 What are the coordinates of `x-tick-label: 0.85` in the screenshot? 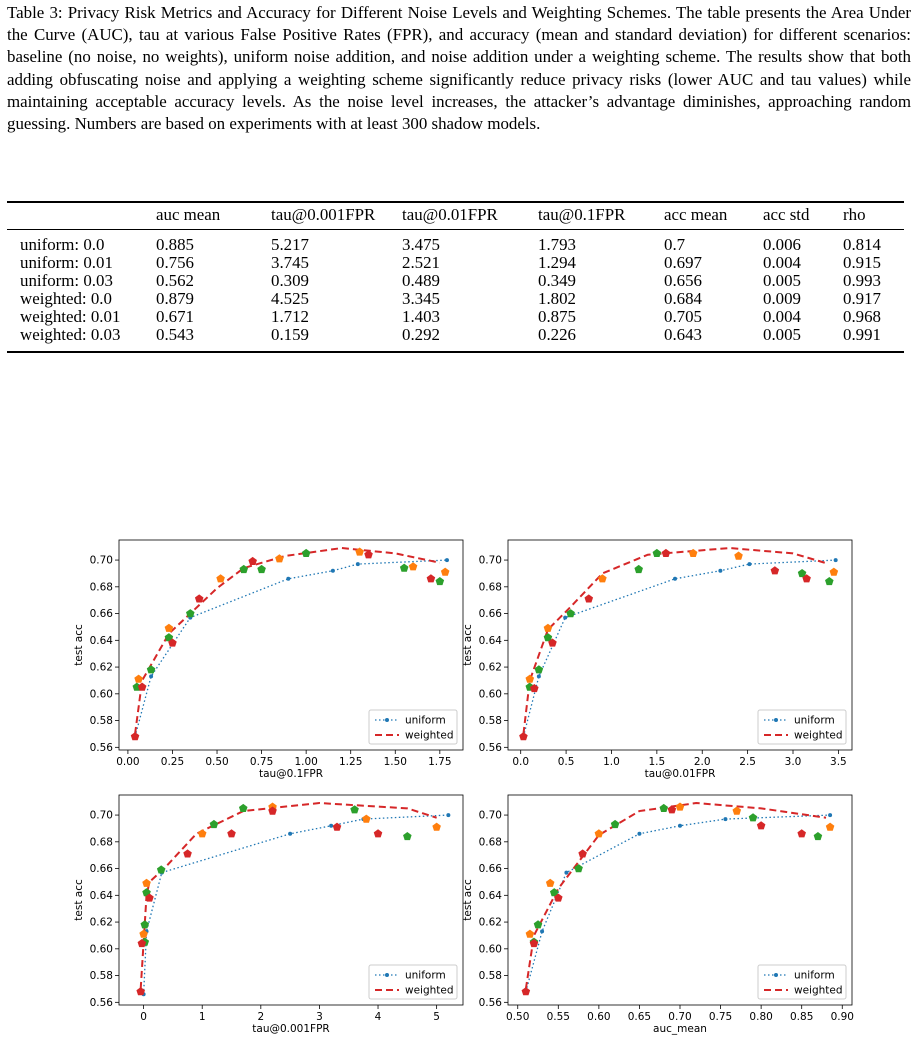 It's located at (801, 1017).